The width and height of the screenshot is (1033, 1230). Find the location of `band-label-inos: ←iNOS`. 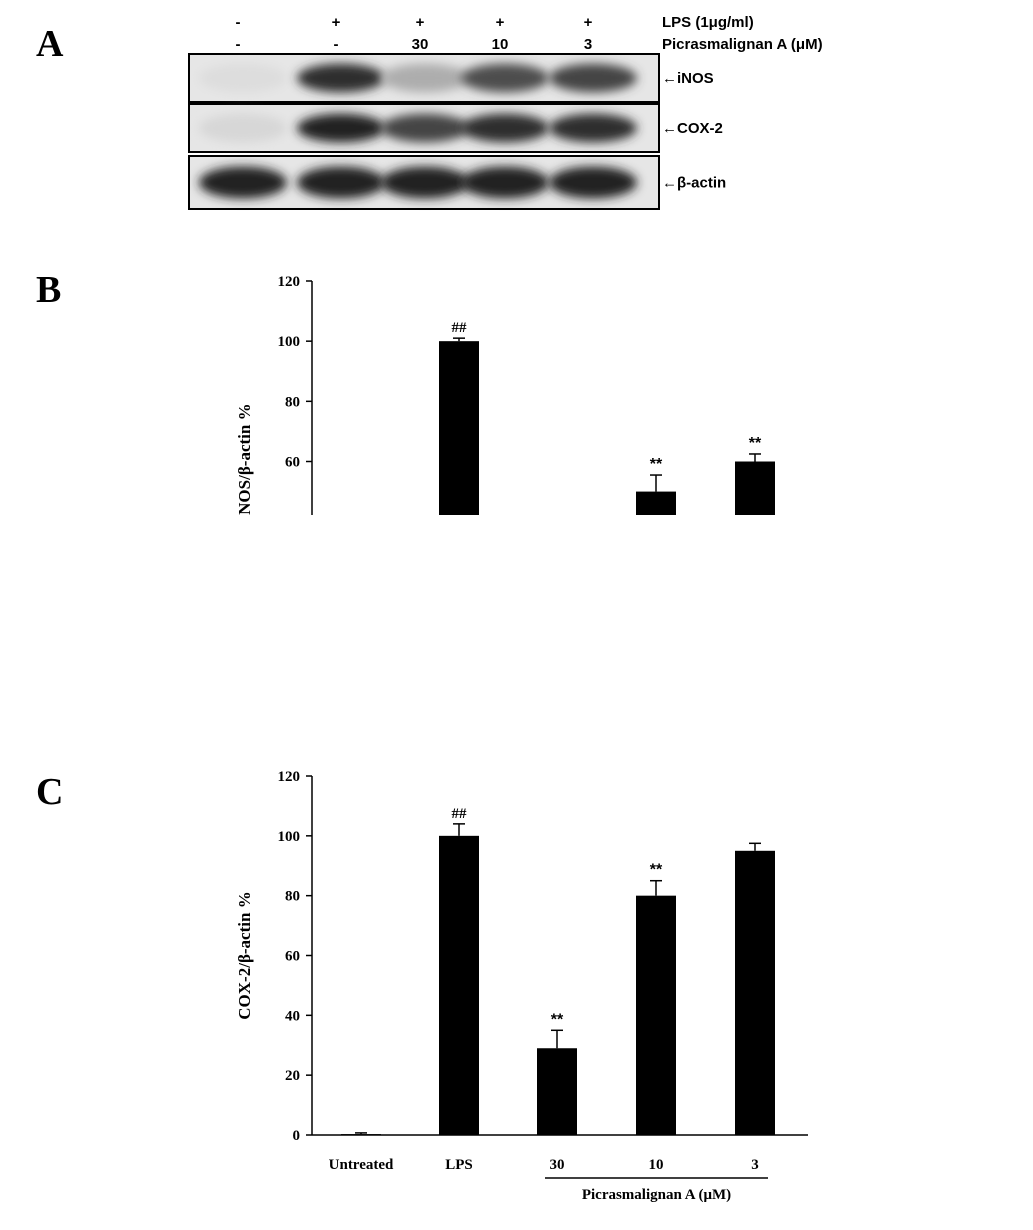

band-label-inos: ←iNOS is located at coordinates (688, 78).